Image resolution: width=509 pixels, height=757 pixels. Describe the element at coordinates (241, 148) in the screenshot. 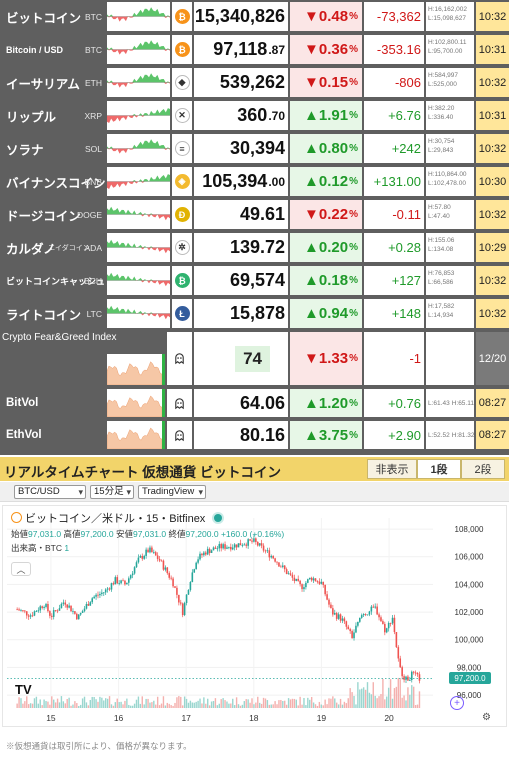

I see `price: 30,394` at that location.